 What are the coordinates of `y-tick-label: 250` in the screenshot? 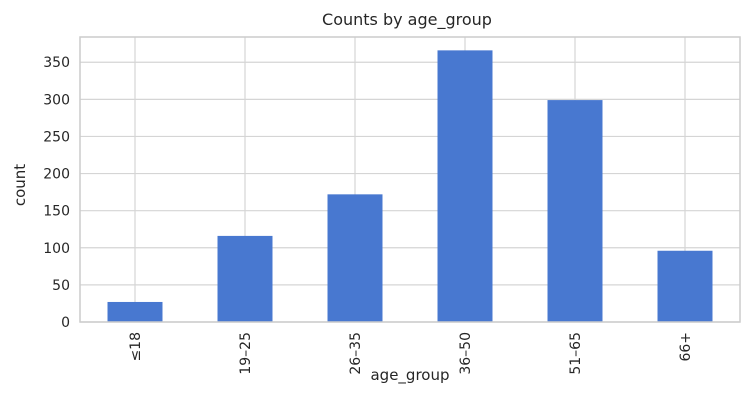 It's located at (56, 137).